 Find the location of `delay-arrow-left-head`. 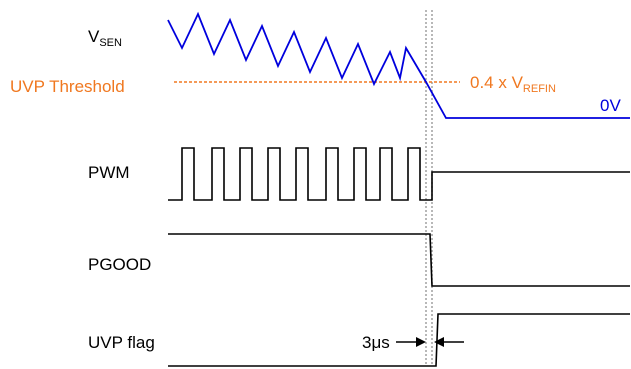

delay-arrow-left-head is located at coordinates (421, 342).